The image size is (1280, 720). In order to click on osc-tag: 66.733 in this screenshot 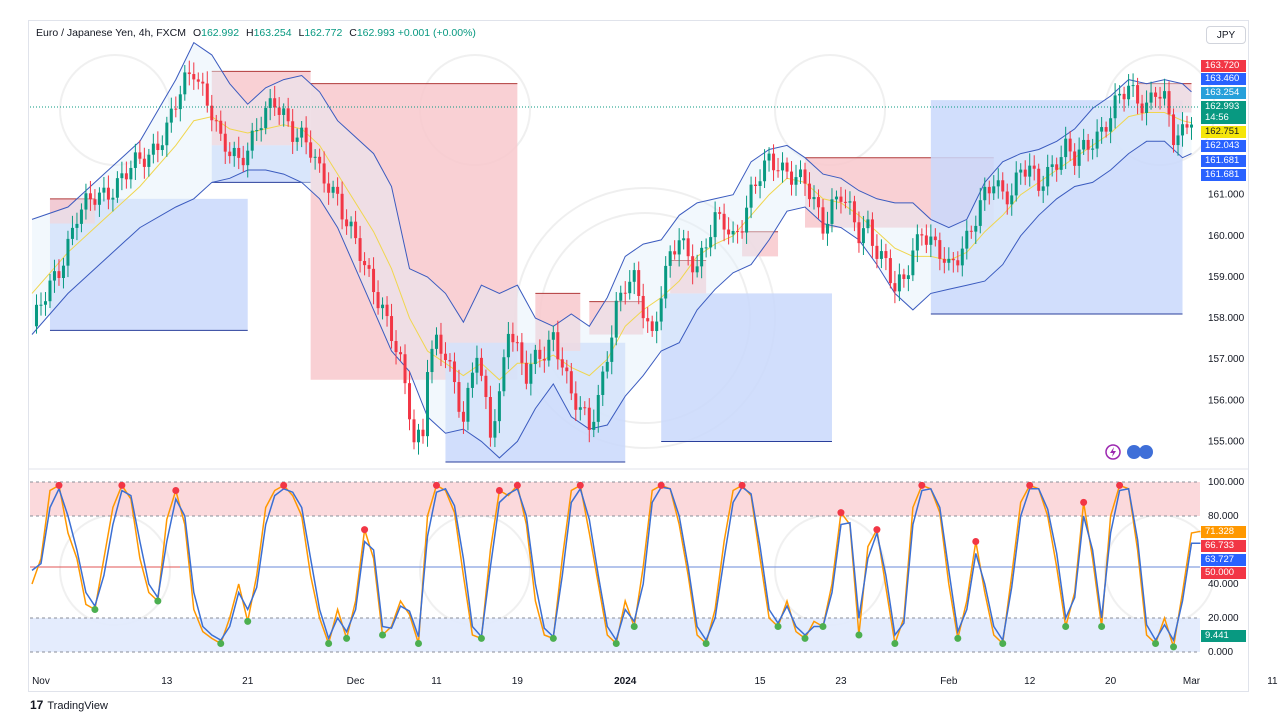, I will do `click(1223, 546)`.